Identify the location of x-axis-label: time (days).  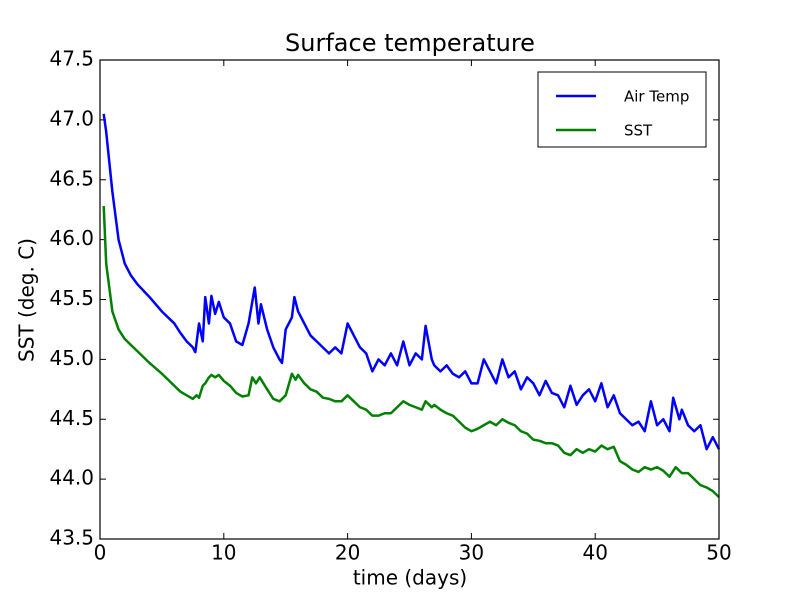
(410, 578).